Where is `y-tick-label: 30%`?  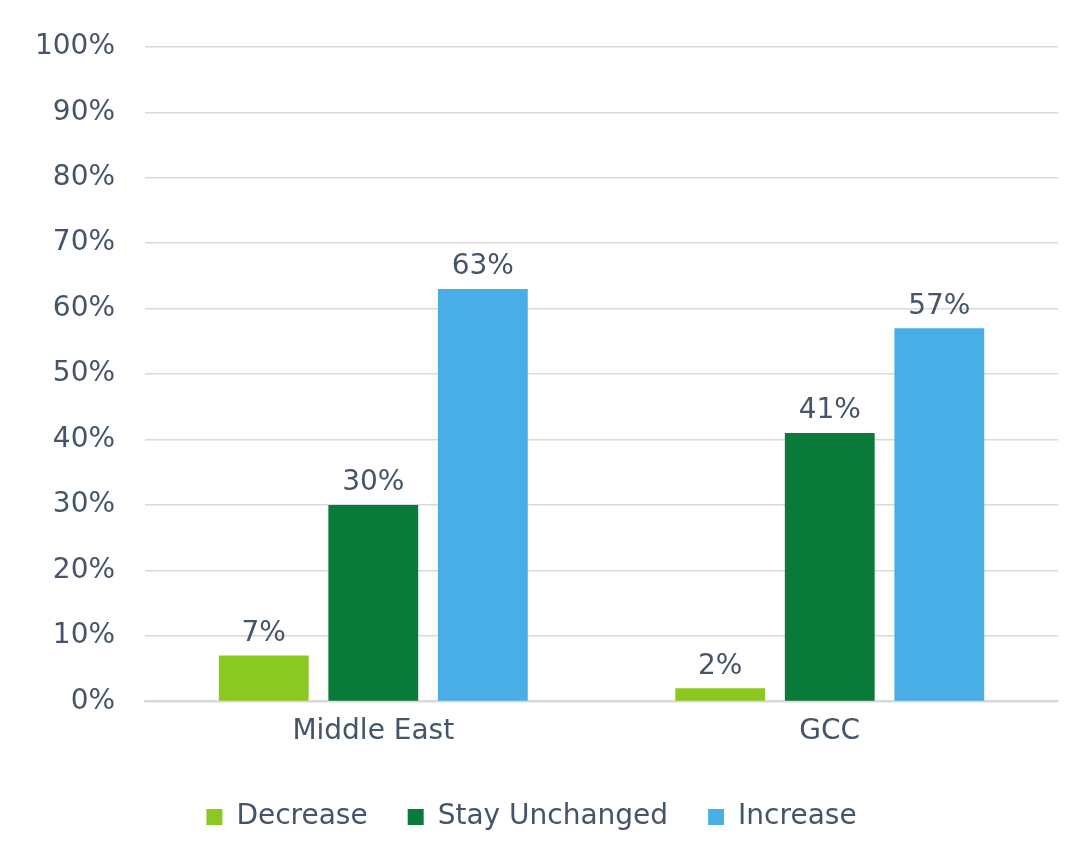 y-tick-label: 30% is located at coordinates (84, 503).